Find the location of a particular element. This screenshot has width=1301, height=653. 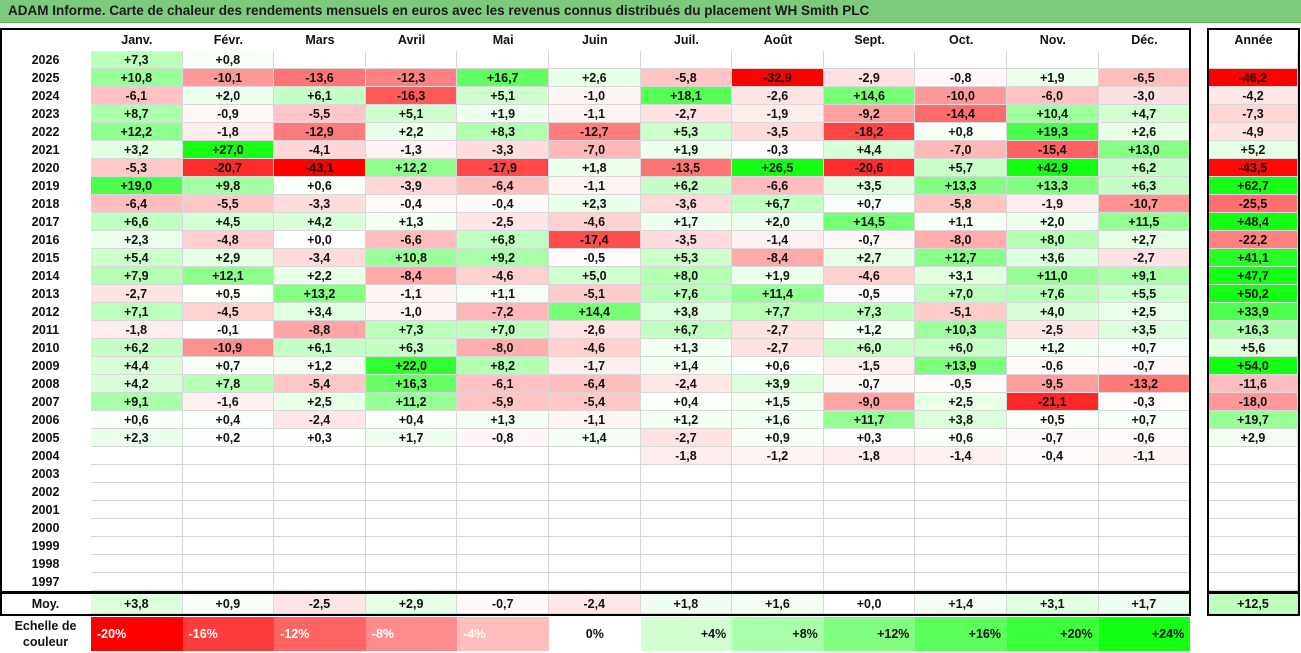

month-header: Oct. is located at coordinates (961, 40).